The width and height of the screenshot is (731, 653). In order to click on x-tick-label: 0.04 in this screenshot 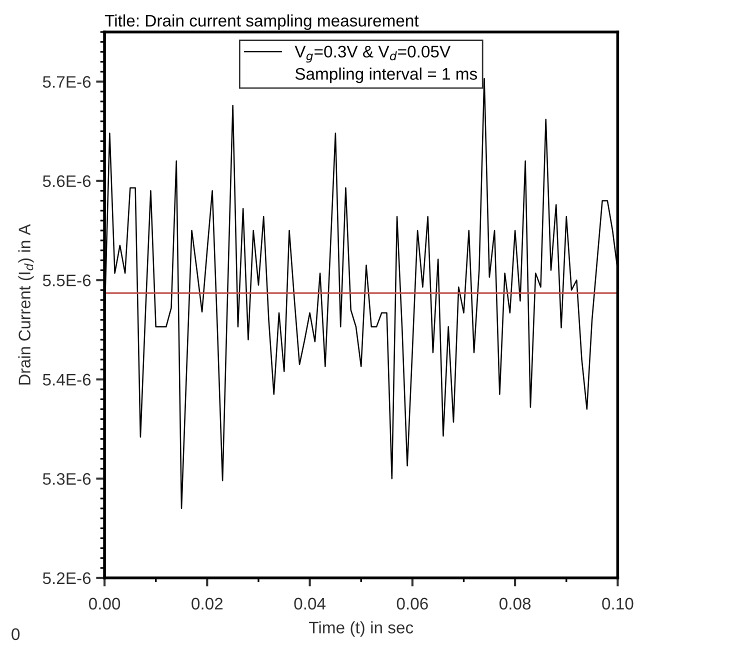, I will do `click(310, 604)`.